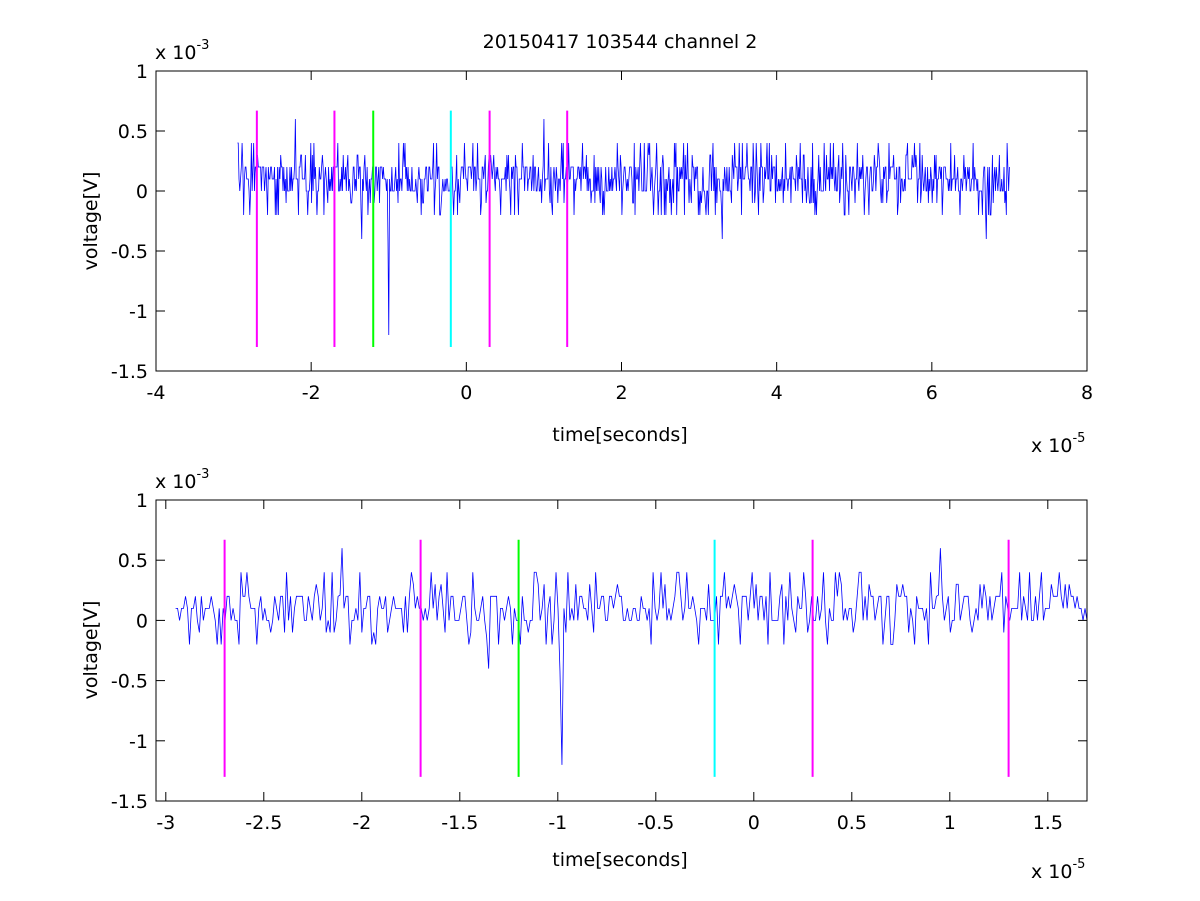 The height and width of the screenshot is (901, 1200). What do you see at coordinates (165, 823) in the screenshot?
I see `bottom-x-tick-label: -3` at bounding box center [165, 823].